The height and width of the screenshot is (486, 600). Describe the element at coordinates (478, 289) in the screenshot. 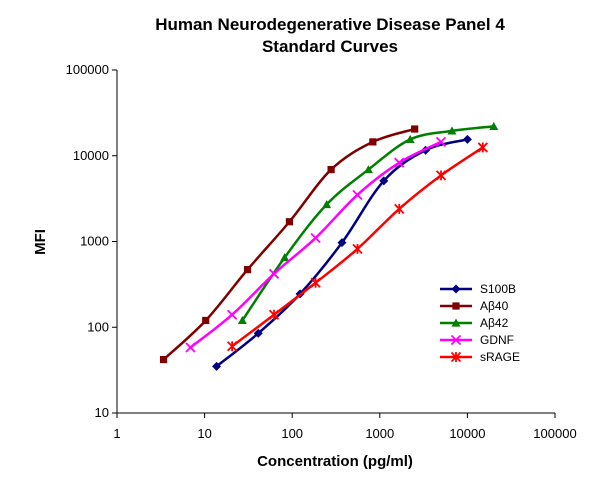

I see `legend-item: S100B` at that location.